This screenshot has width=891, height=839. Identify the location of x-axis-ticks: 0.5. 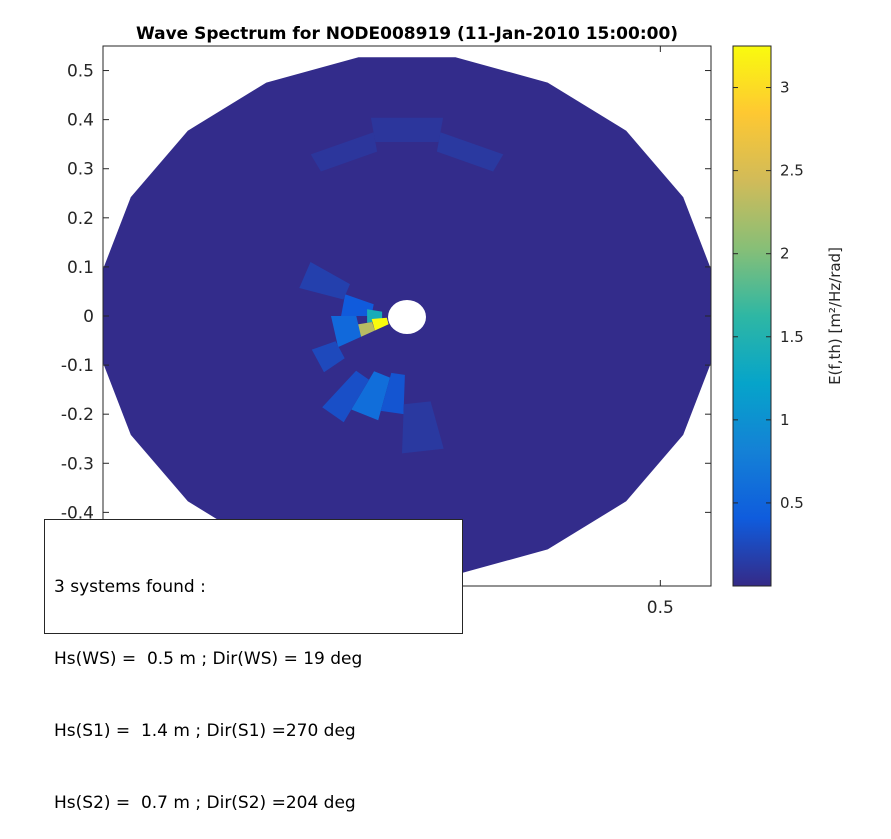
(660, 332).